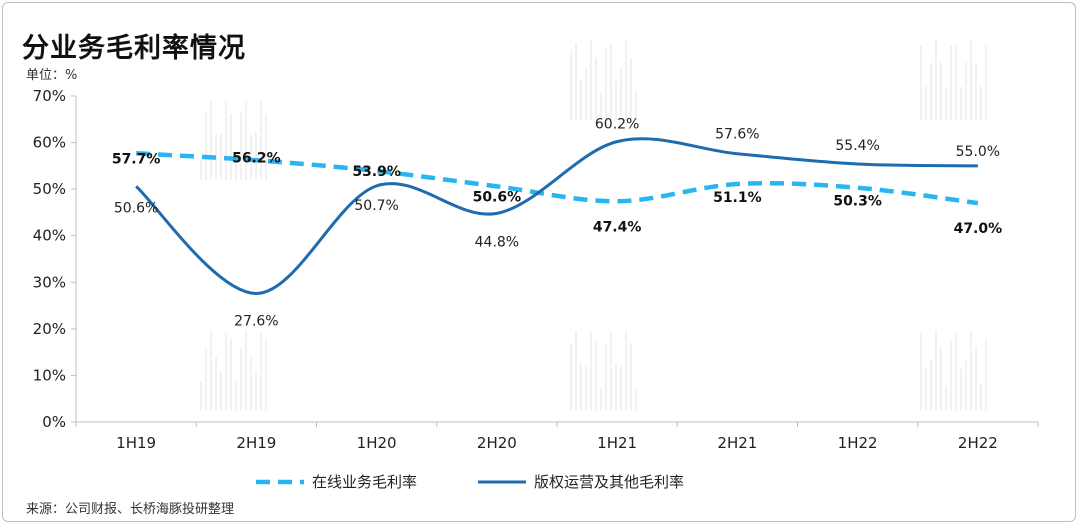  Describe the element at coordinates (470, 482) in the screenshot. I see `legend: 在线业务毛利率 版权运营及其他毛利率` at that location.